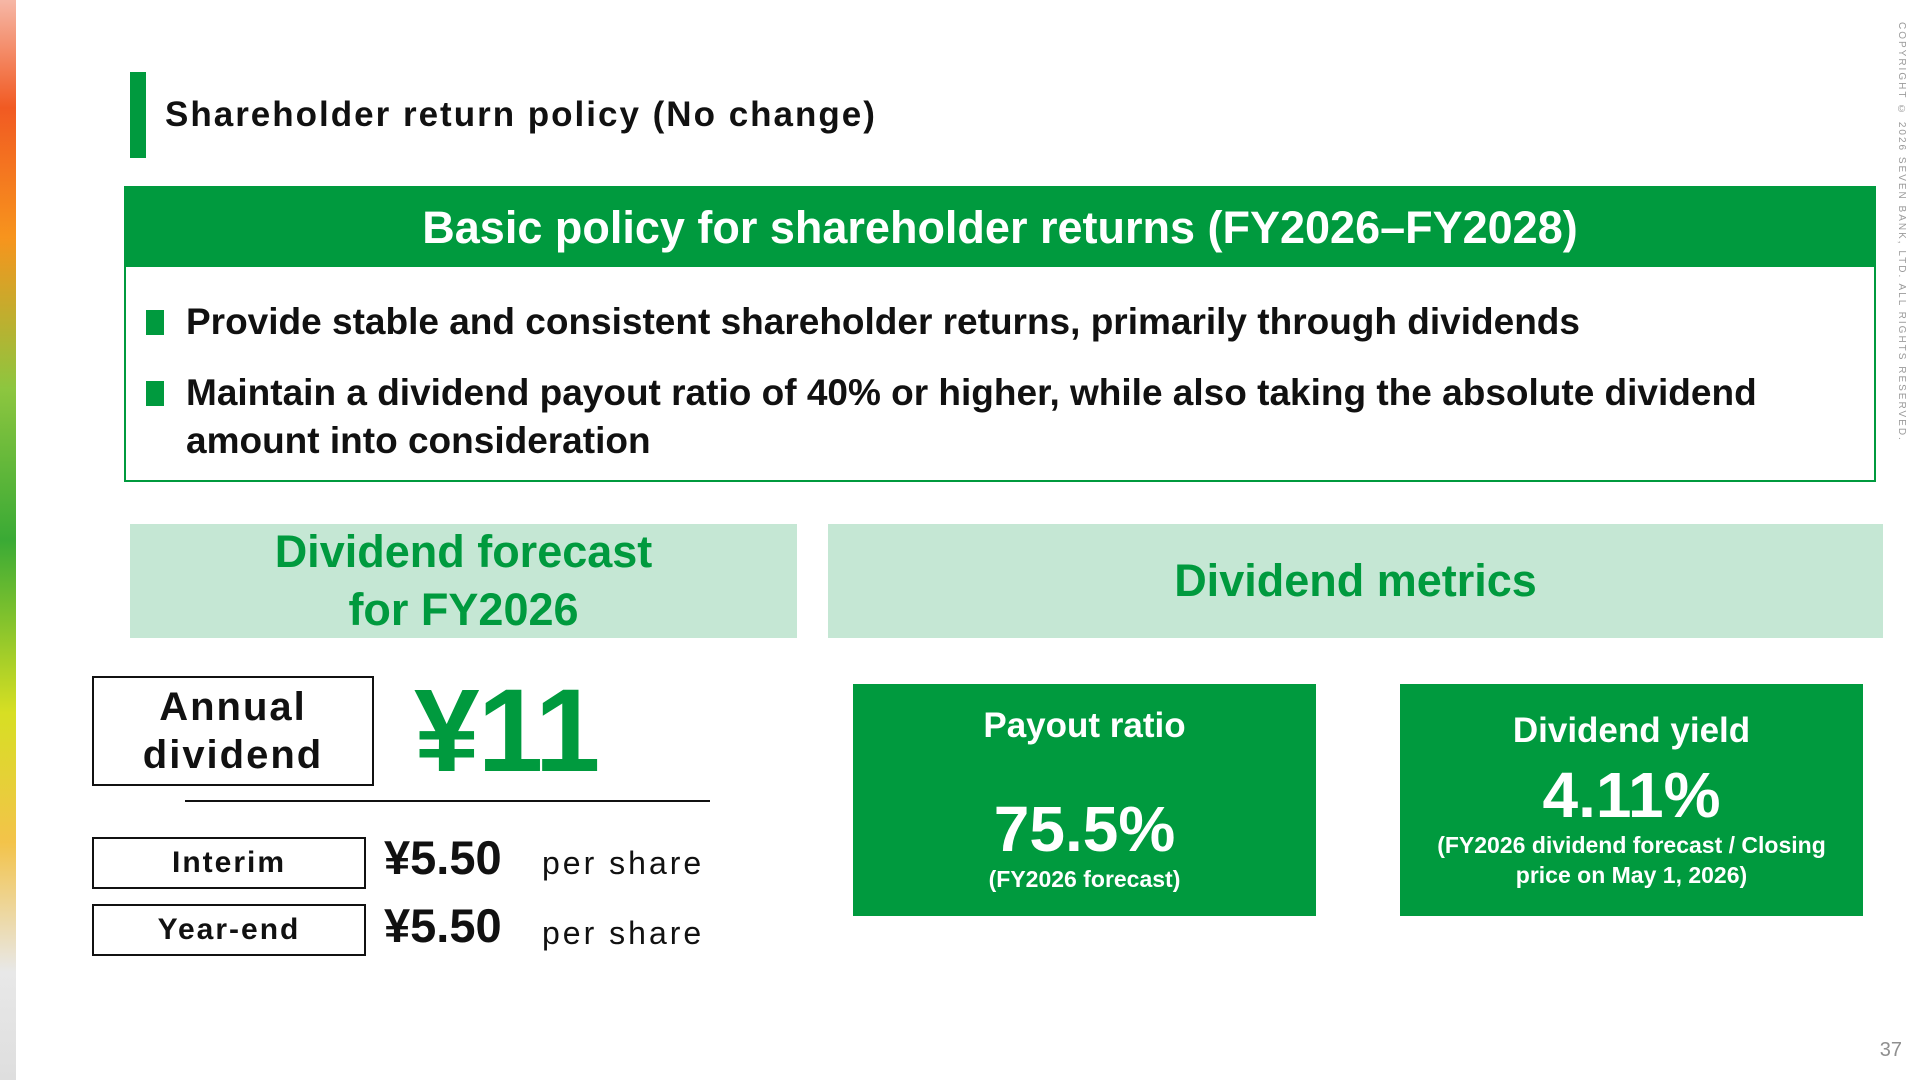 Image resolution: width=1920 pixels, height=1080 pixels. What do you see at coordinates (1084, 829) in the screenshot?
I see `payout-ratio-value: 75.5%` at bounding box center [1084, 829].